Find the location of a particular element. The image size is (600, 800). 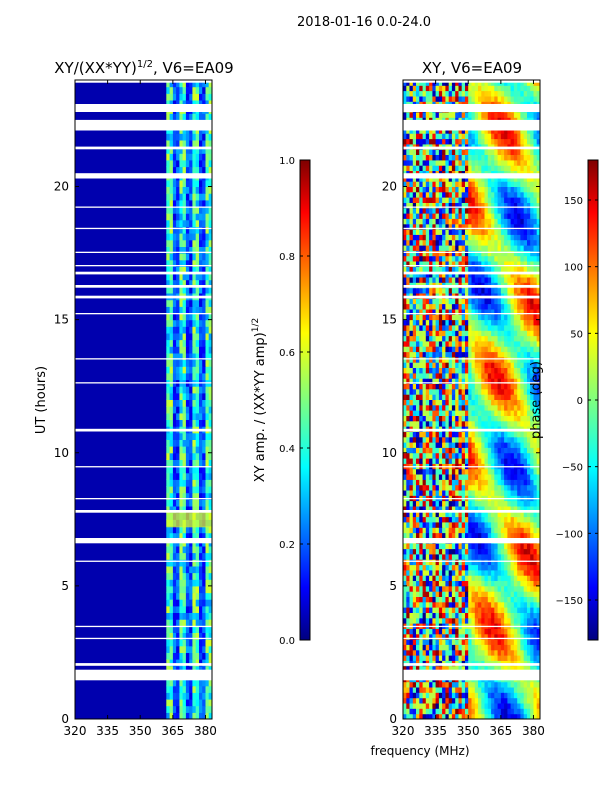

colorbar-tick-label: 150 is located at coordinates (573, 201).